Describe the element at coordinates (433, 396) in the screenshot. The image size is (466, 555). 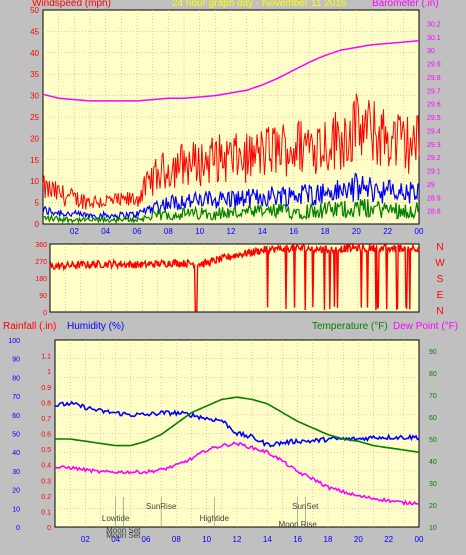
I see `temp-y-tick: 70` at that location.